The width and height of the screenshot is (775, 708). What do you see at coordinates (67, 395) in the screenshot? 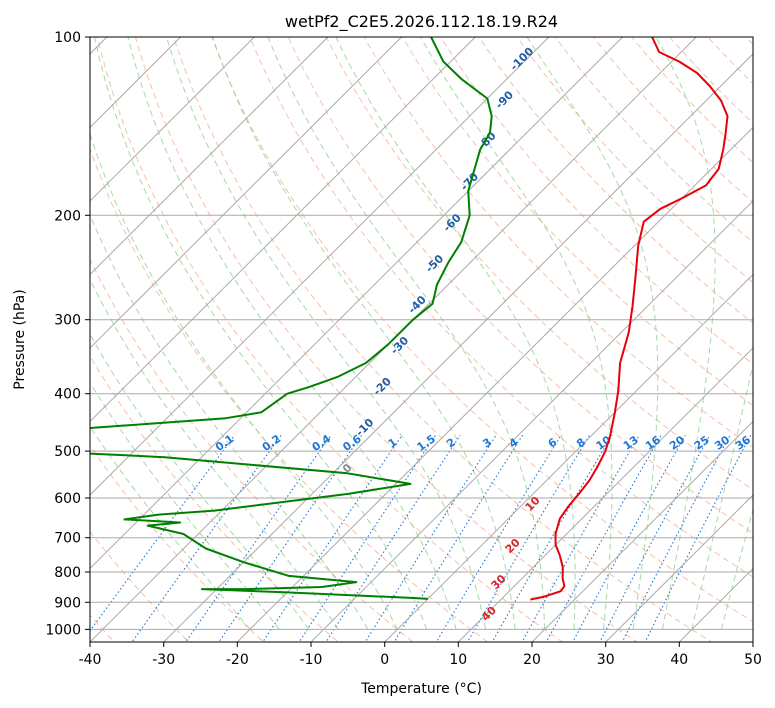
I see `y-tick-label: 400` at bounding box center [67, 395].